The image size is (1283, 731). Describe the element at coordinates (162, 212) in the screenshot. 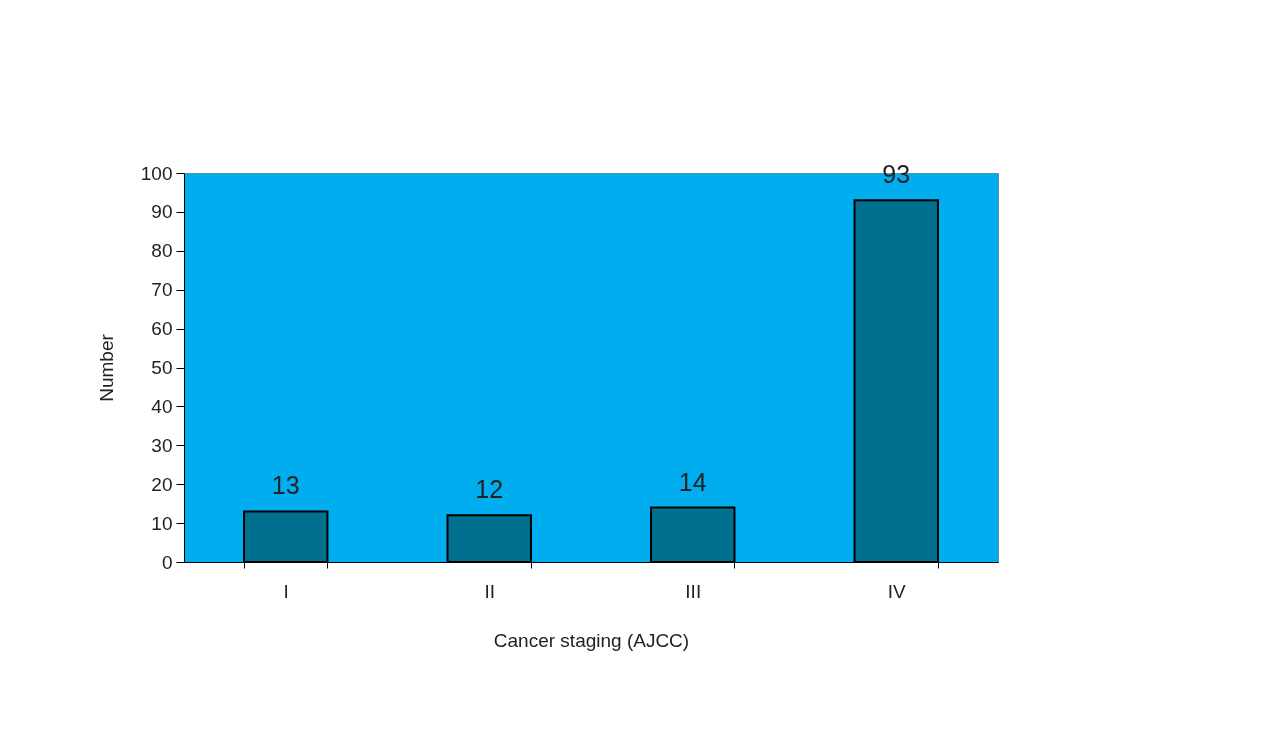

I see `y-tick-label: 90` at that location.